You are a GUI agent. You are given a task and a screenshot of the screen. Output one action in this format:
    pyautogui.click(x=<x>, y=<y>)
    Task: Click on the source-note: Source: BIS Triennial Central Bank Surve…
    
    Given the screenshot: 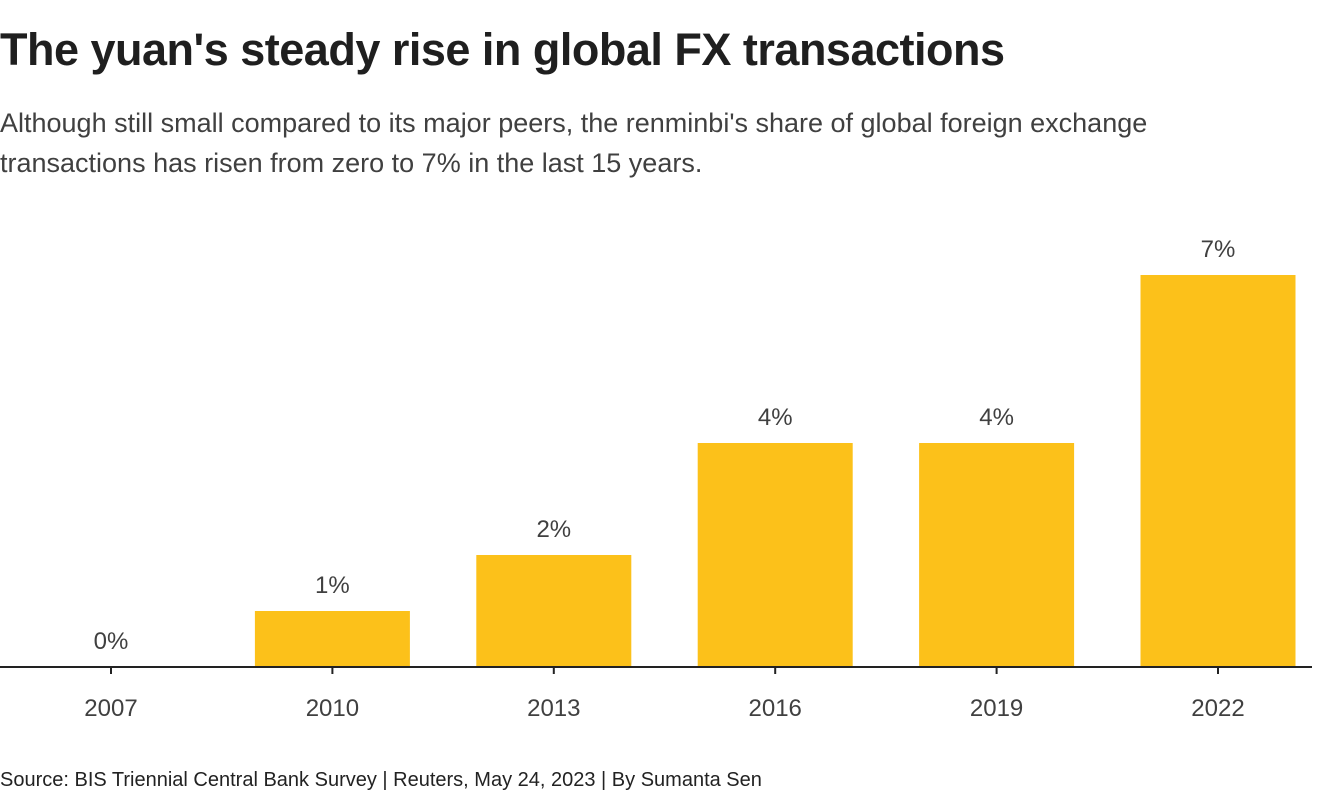 What is the action you would take?
    pyautogui.click(x=381, y=780)
    